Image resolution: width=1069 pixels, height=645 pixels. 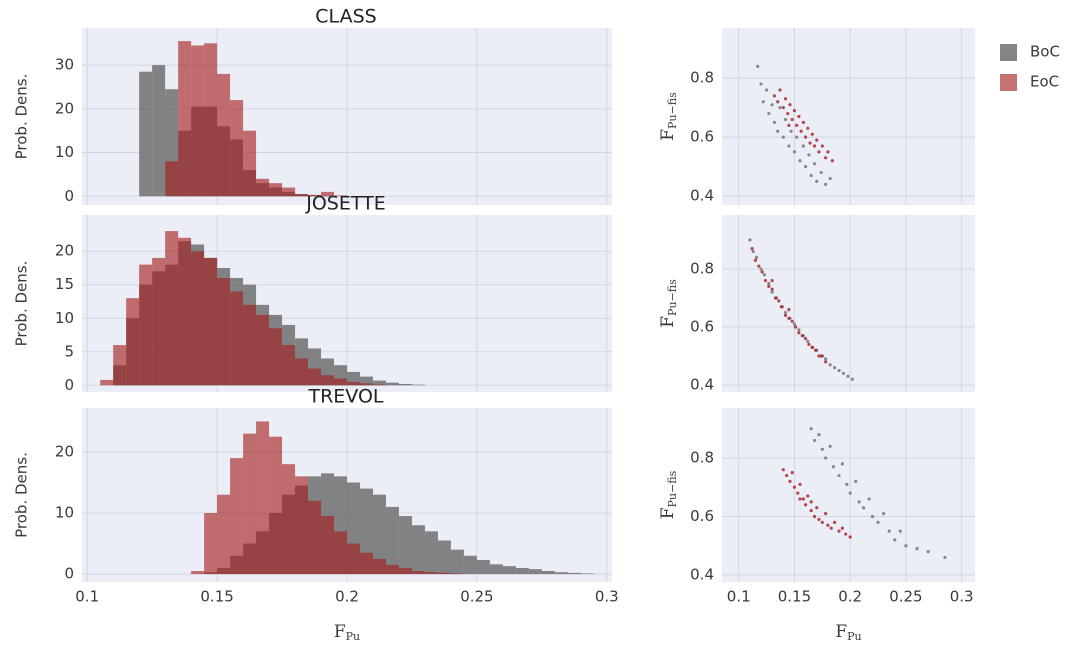 What do you see at coordinates (64, 318) in the screenshot?
I see `y-tick-label: 10` at bounding box center [64, 318].